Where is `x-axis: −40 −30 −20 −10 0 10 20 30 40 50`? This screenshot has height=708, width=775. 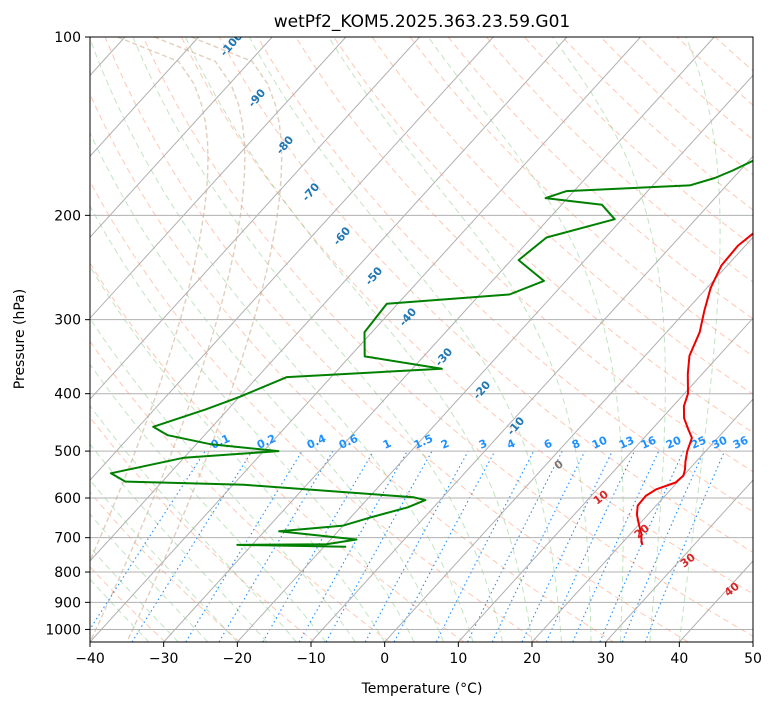 x-axis: −40 −30 −20 −10 0 10 20 30 40 50 is located at coordinates (418, 654).